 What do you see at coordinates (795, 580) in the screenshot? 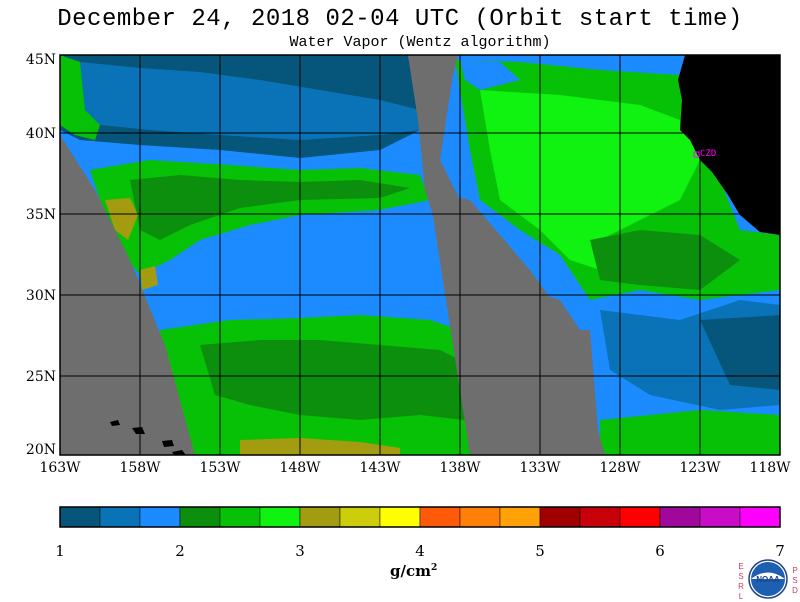
I see `logo-letter-s2: S` at bounding box center [795, 580].